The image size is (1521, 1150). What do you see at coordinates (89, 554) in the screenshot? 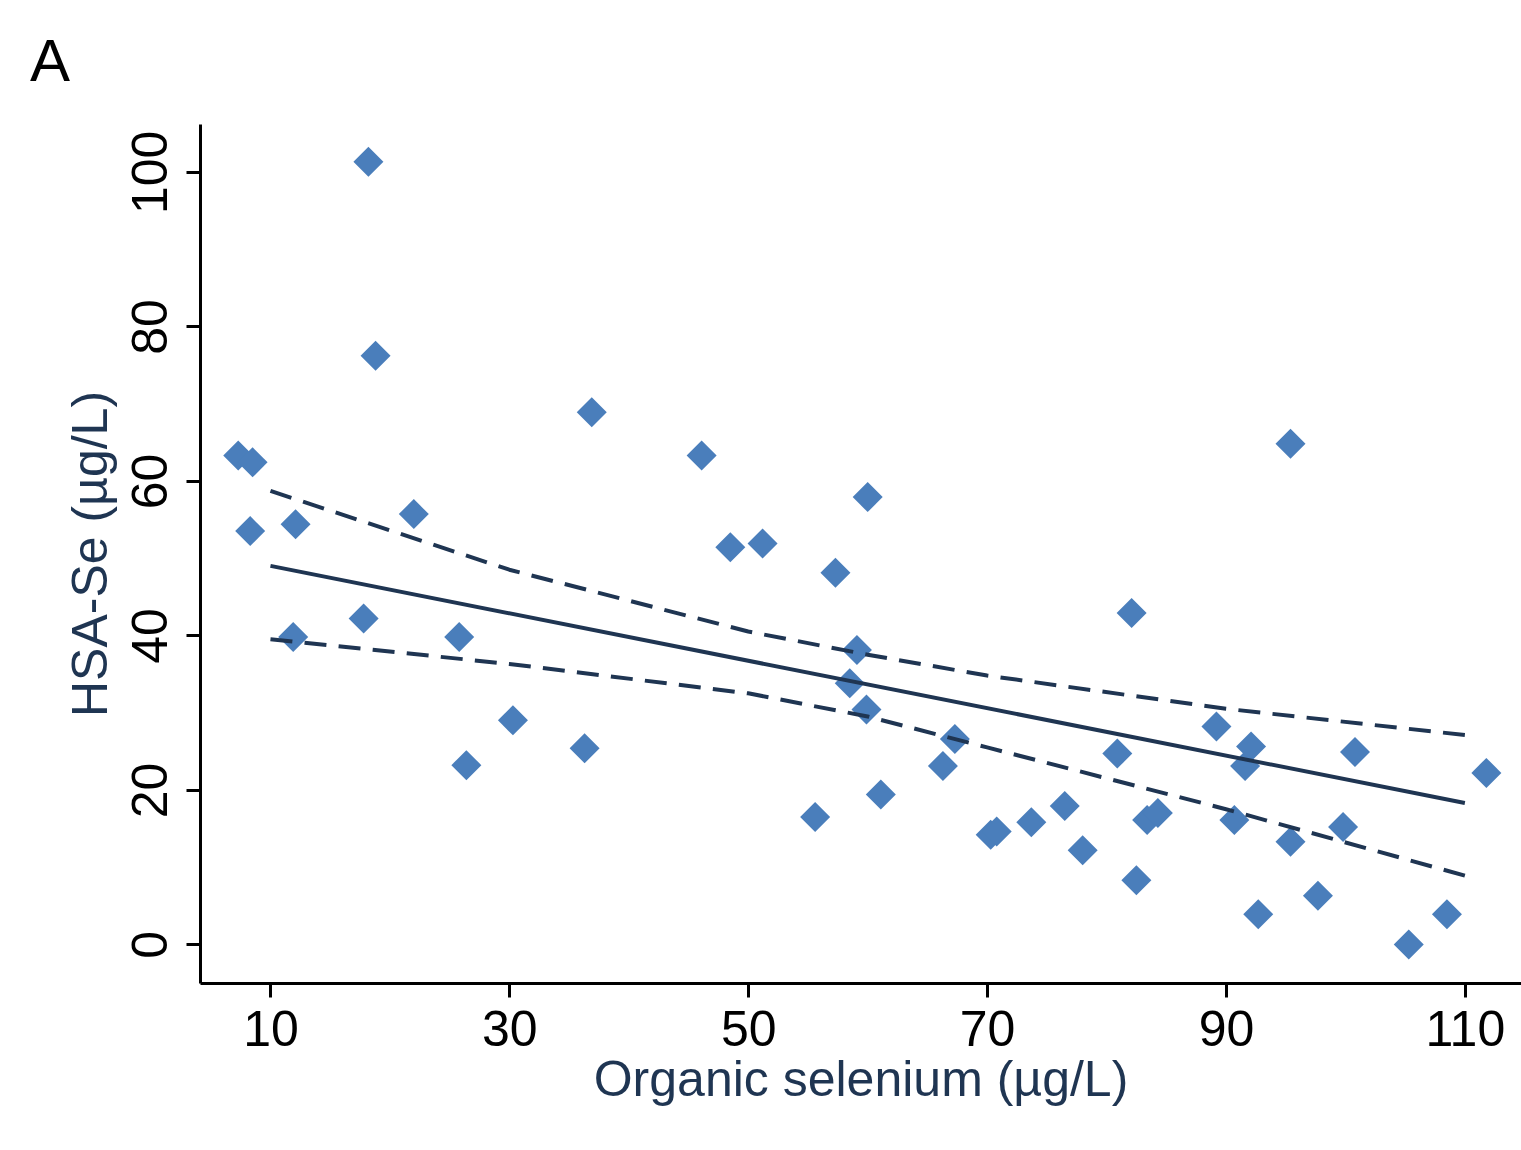
I see `y-axis-title: HSA-Se (µg/L)` at bounding box center [89, 554].